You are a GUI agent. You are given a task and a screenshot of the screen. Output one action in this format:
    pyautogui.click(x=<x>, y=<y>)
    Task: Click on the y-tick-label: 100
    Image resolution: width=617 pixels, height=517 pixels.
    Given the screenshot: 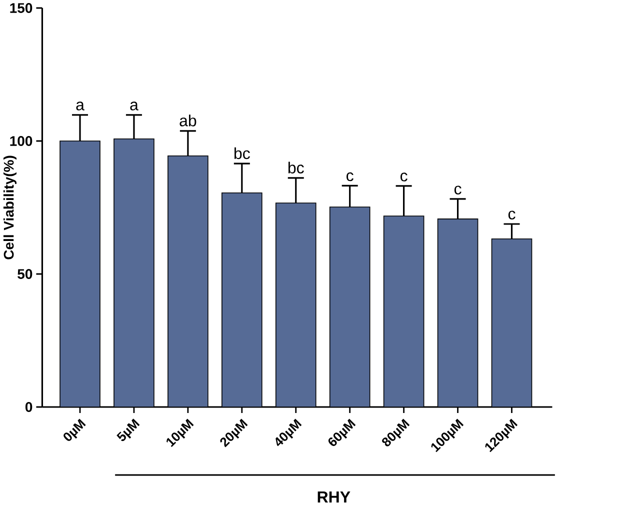 What is the action you would take?
    pyautogui.click(x=21, y=141)
    